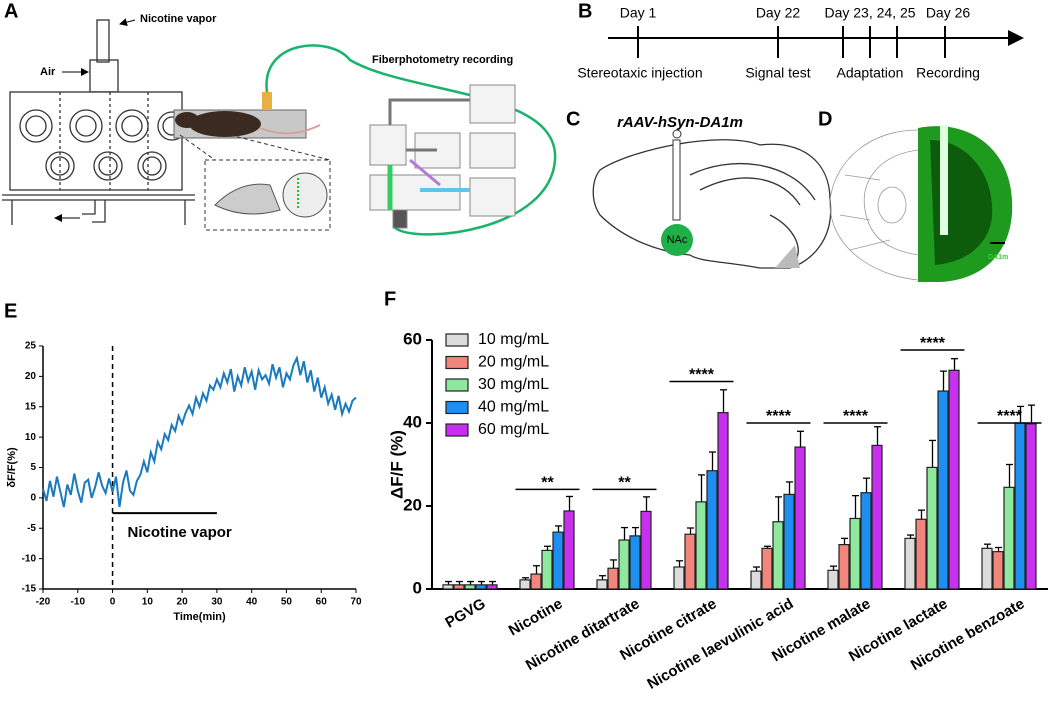 This screenshot has width=1052, height=723. What do you see at coordinates (217, 602) in the screenshot?
I see `x-tick-label: 30` at bounding box center [217, 602].